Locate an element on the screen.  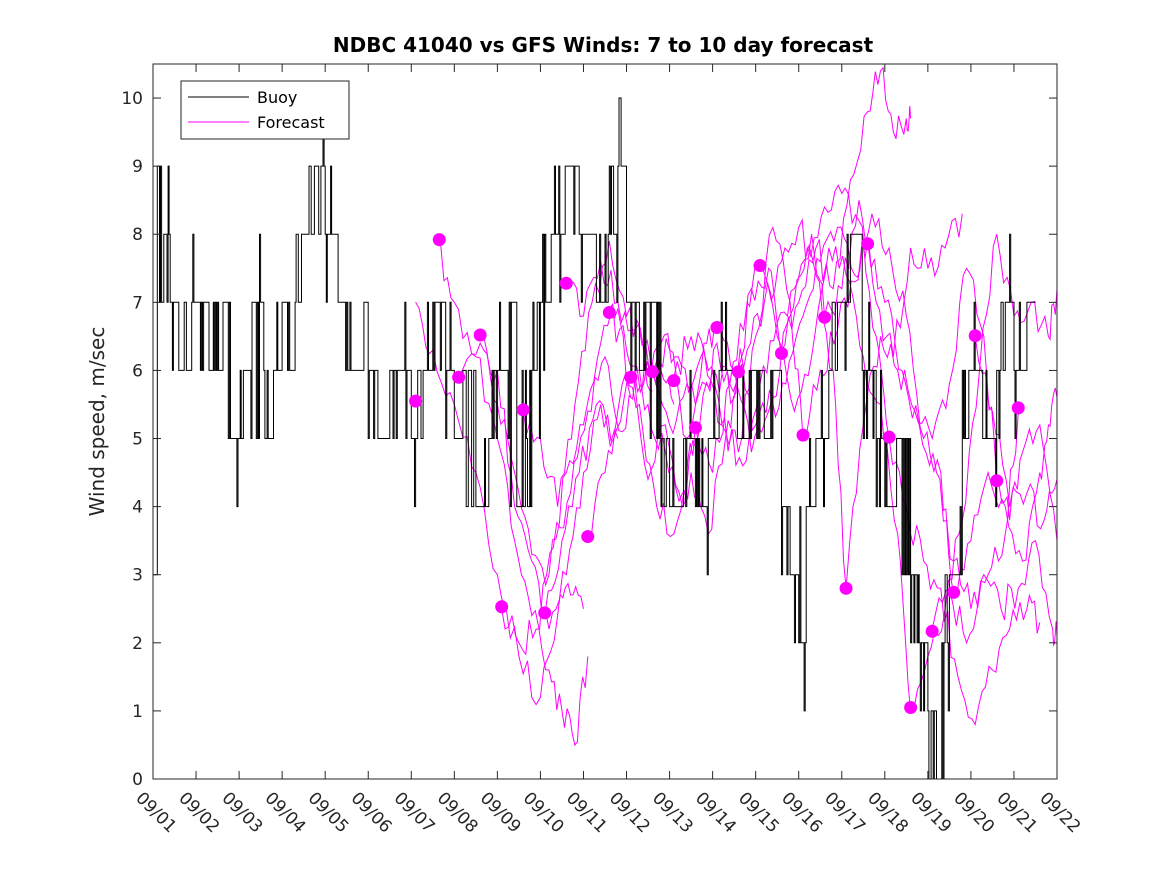
legend: Buoy Forecast is located at coordinates (265, 110).